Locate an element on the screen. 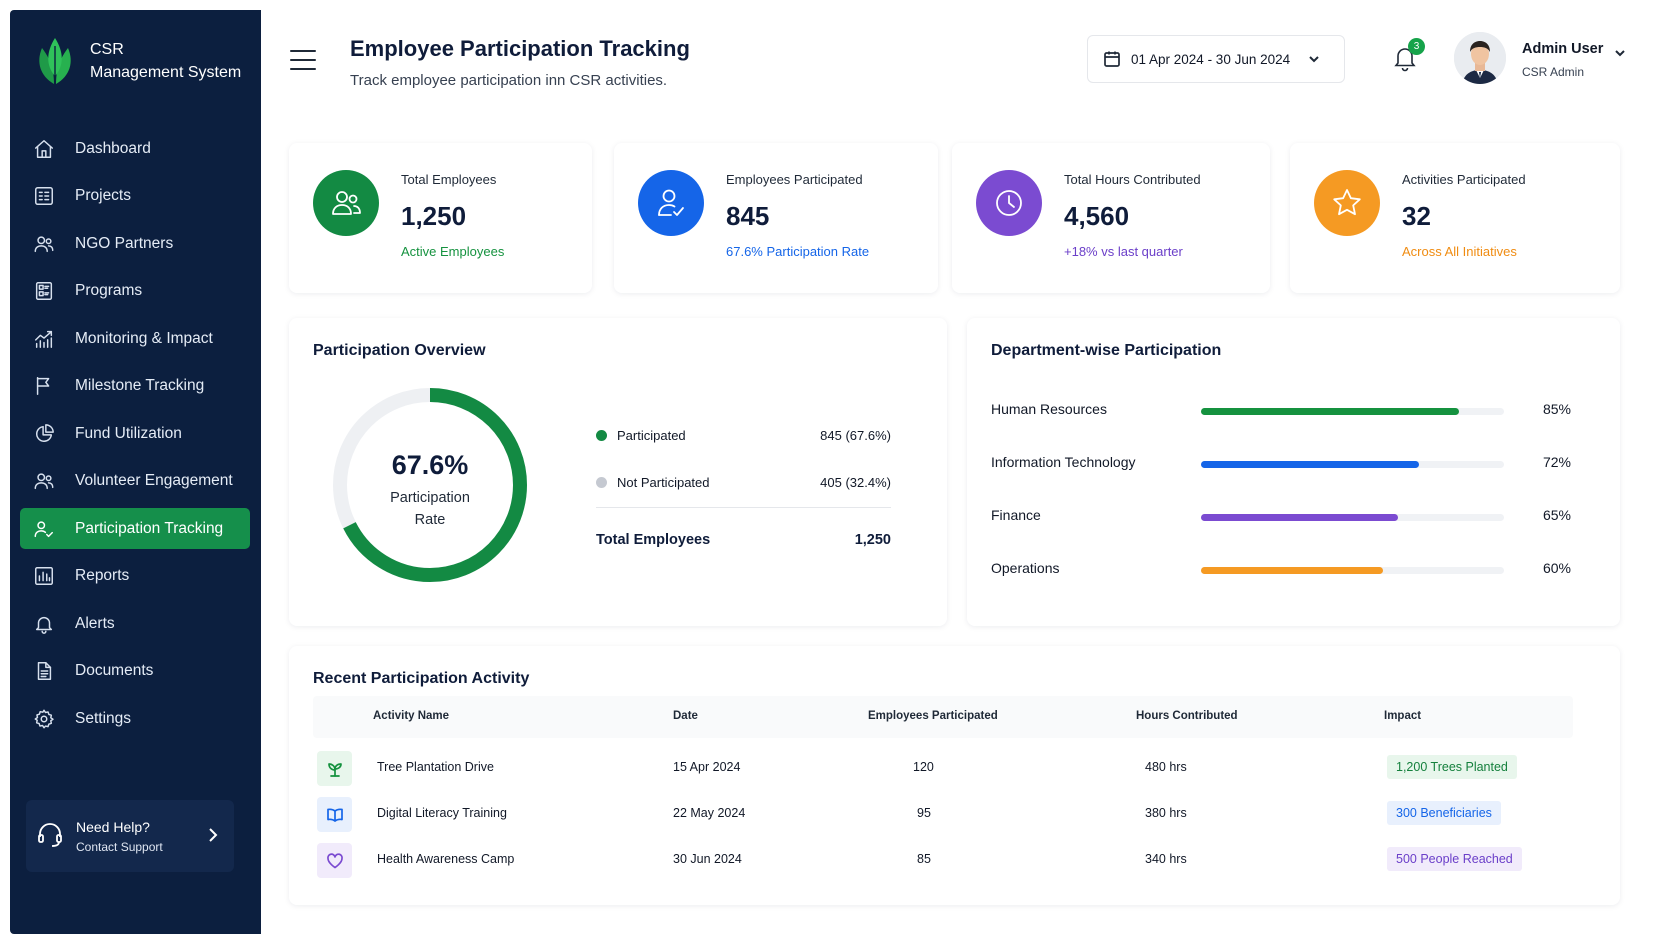 This screenshot has width=1664, height=945. card-title: Participation Overview is located at coordinates (399, 350).